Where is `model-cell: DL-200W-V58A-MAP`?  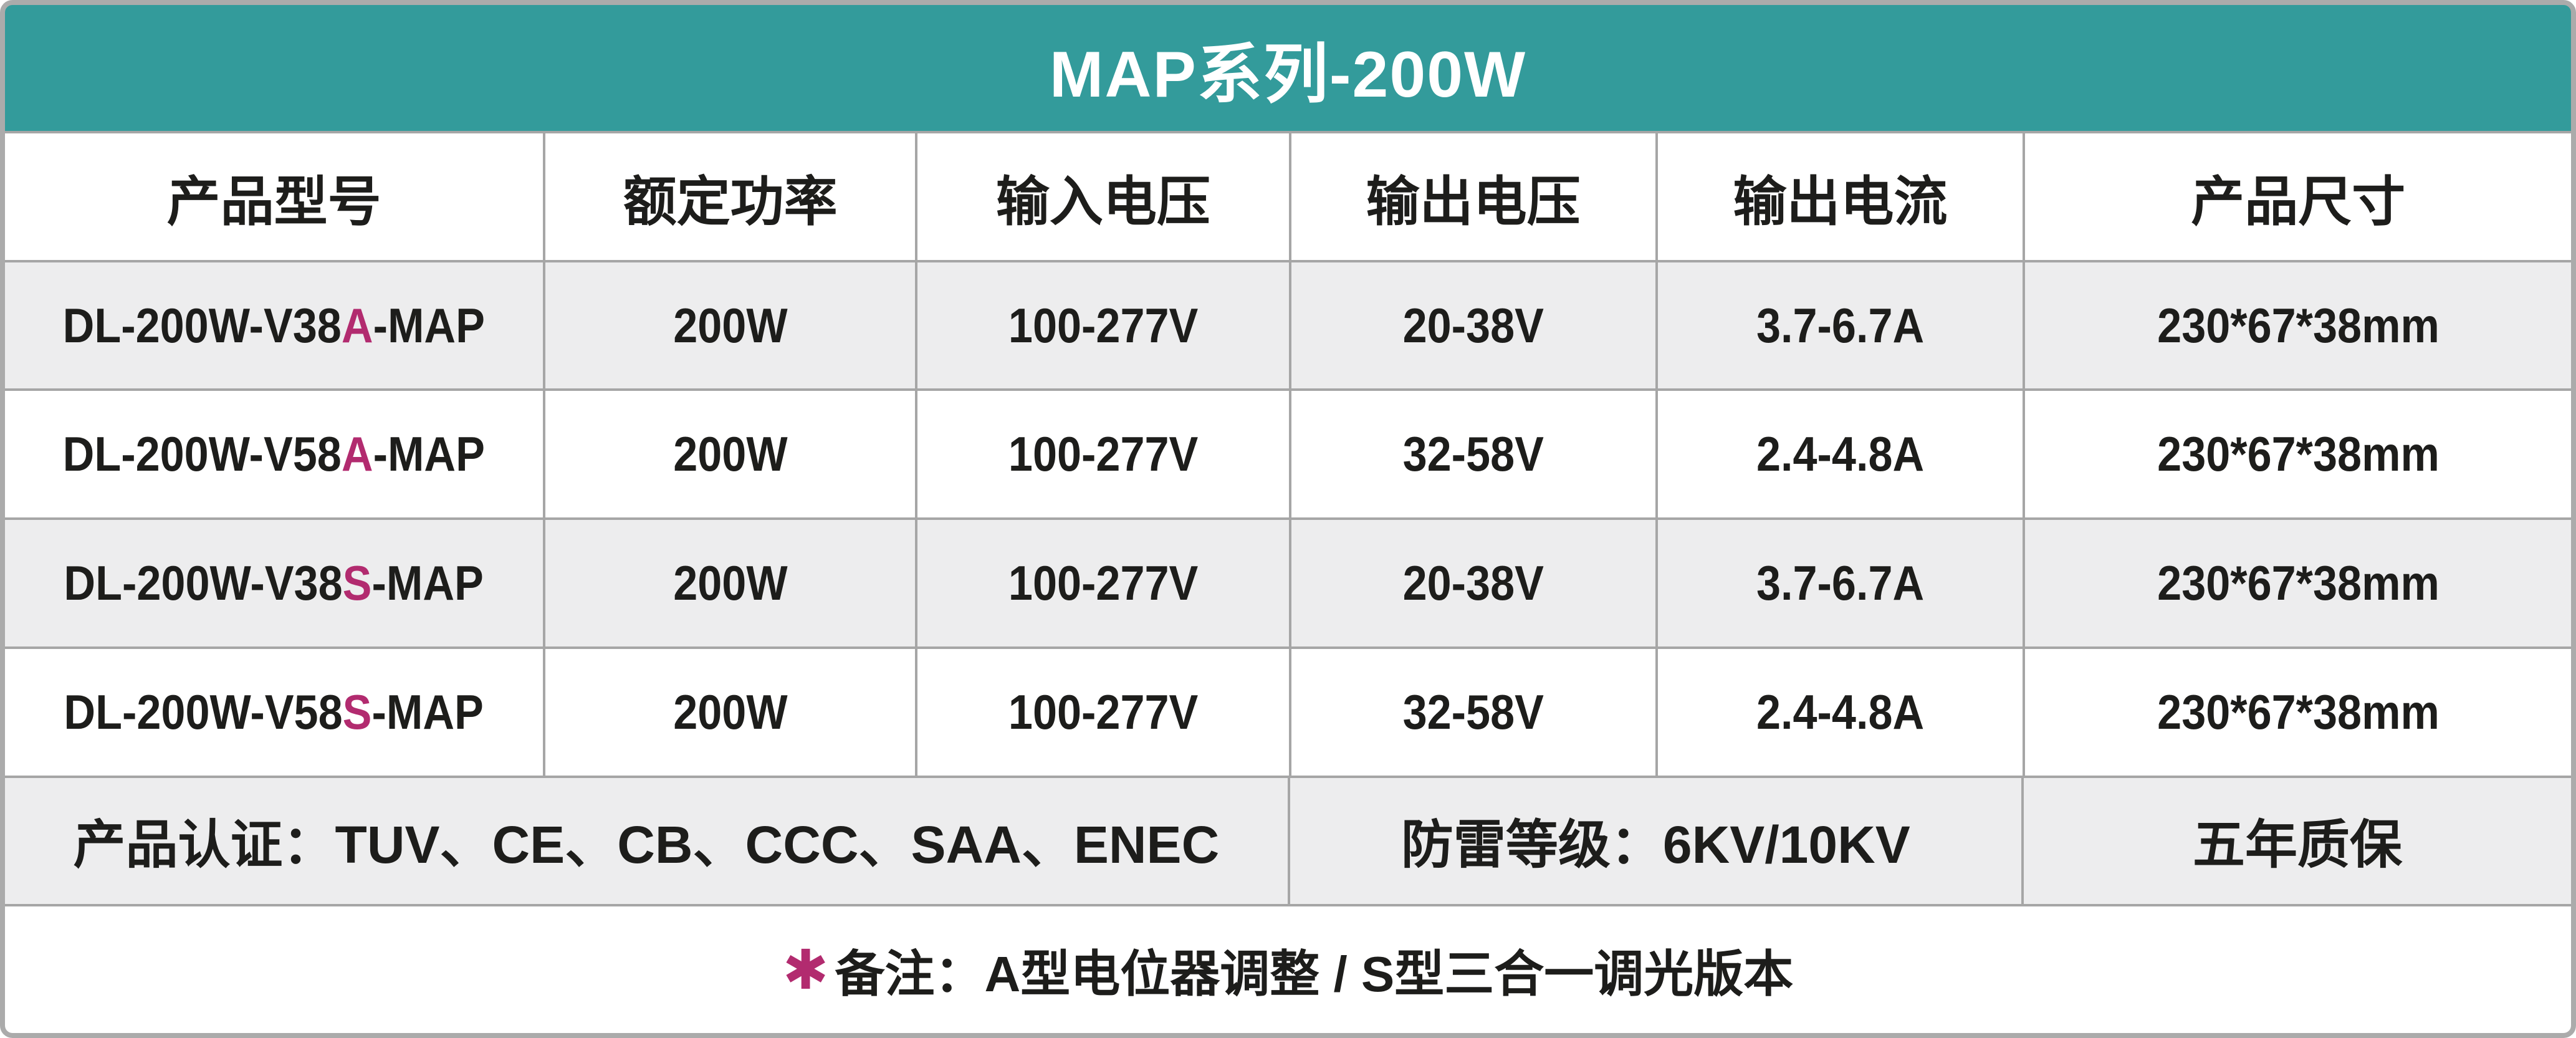 model-cell: DL-200W-V58A-MAP is located at coordinates (274, 454).